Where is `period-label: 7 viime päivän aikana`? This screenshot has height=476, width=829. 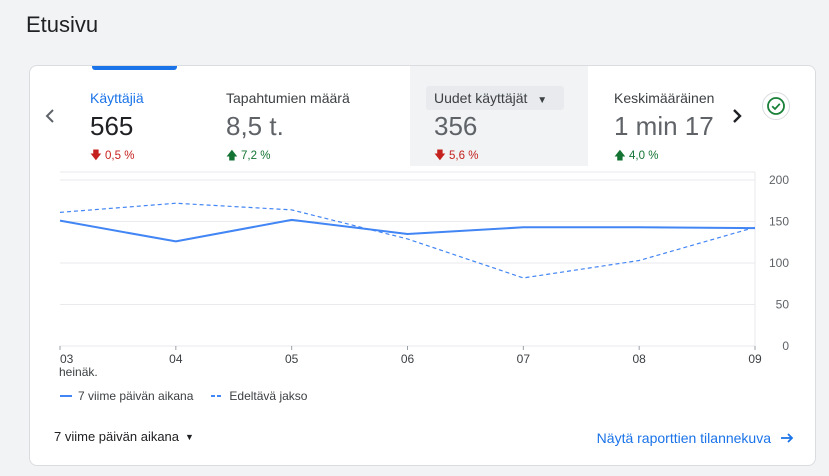
period-label: 7 viime päivän aikana is located at coordinates (117, 436).